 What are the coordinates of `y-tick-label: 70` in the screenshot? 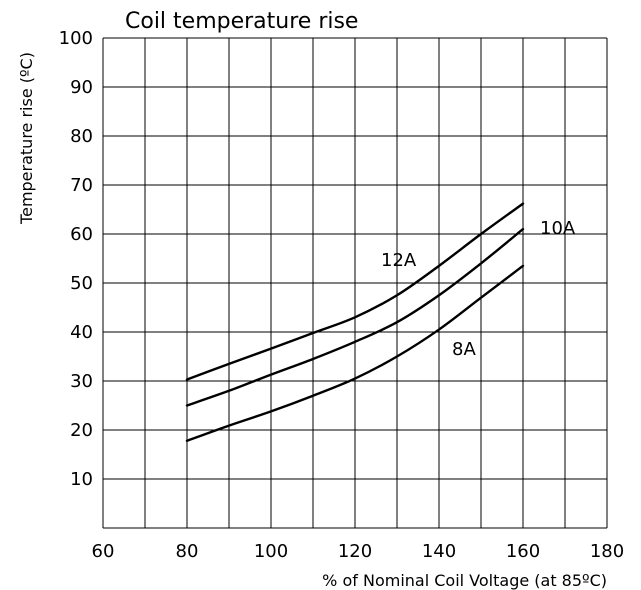 It's located at (81, 185).